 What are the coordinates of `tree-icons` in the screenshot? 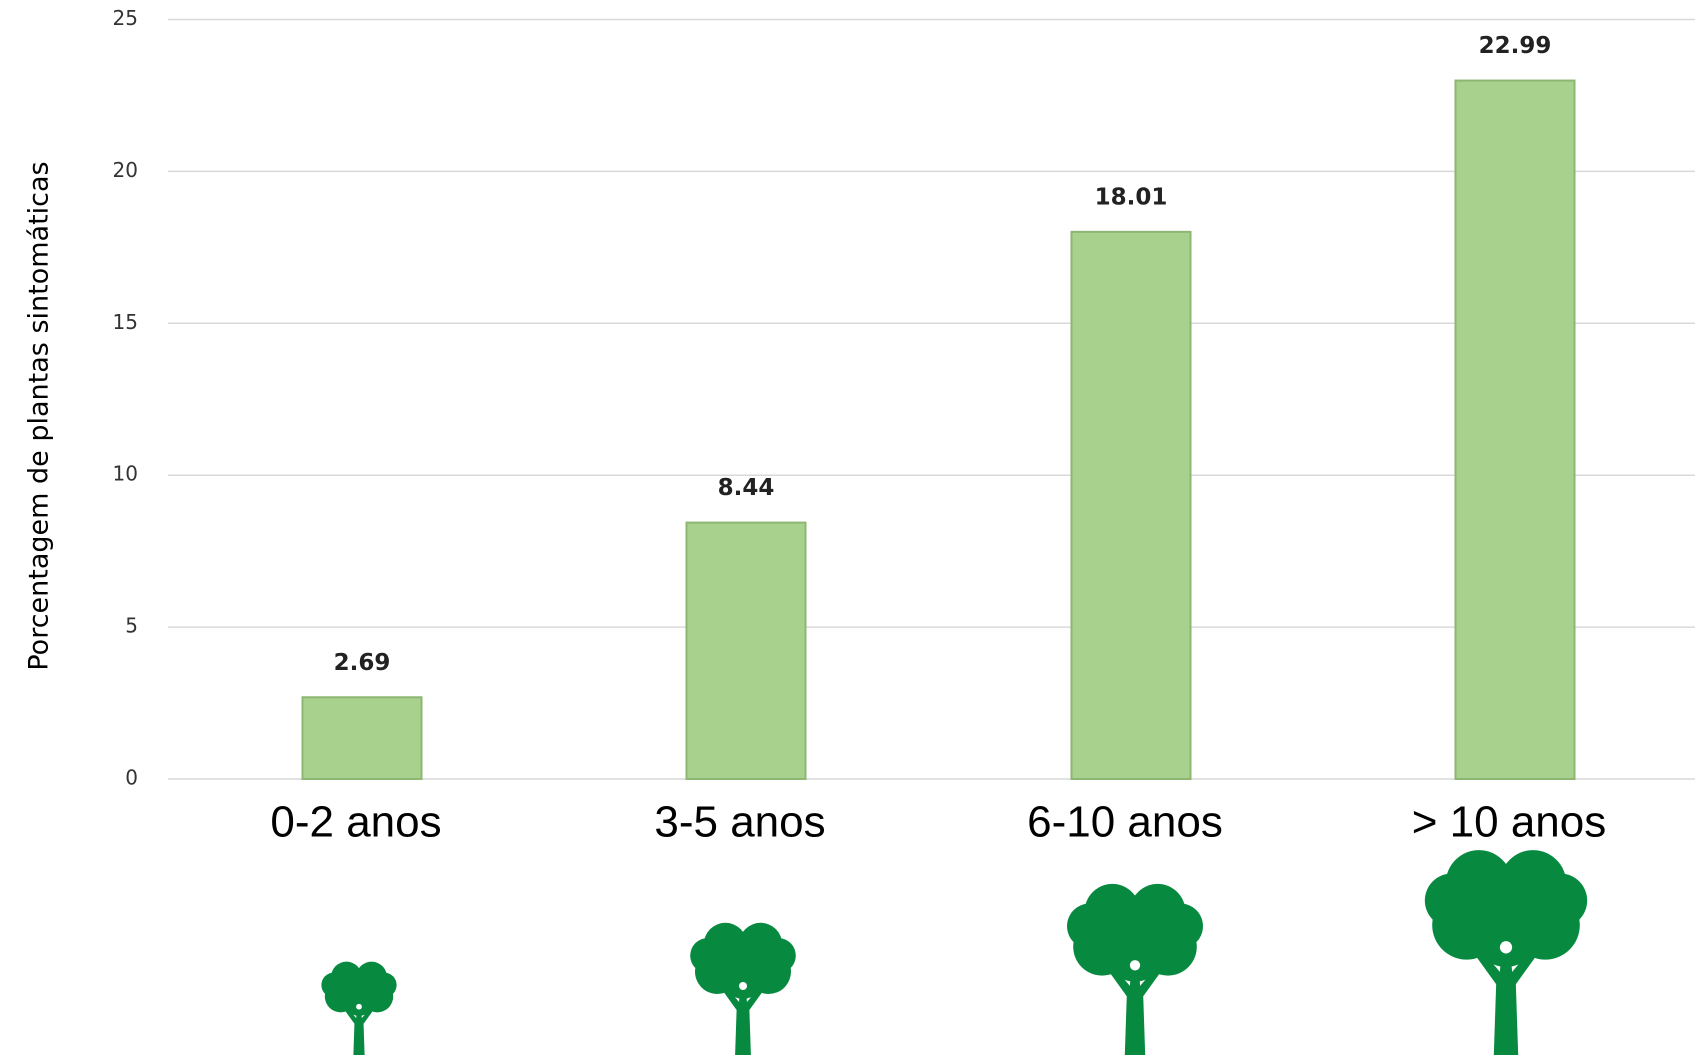 It's located at (954, 952).